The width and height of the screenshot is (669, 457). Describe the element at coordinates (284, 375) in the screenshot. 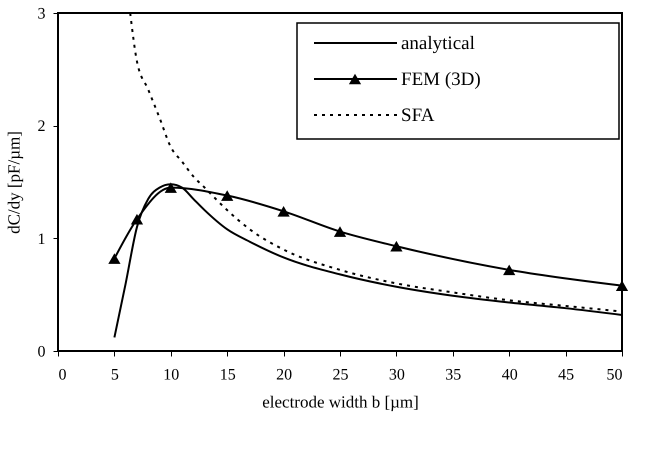

I see `x-tick-label: 20` at that location.